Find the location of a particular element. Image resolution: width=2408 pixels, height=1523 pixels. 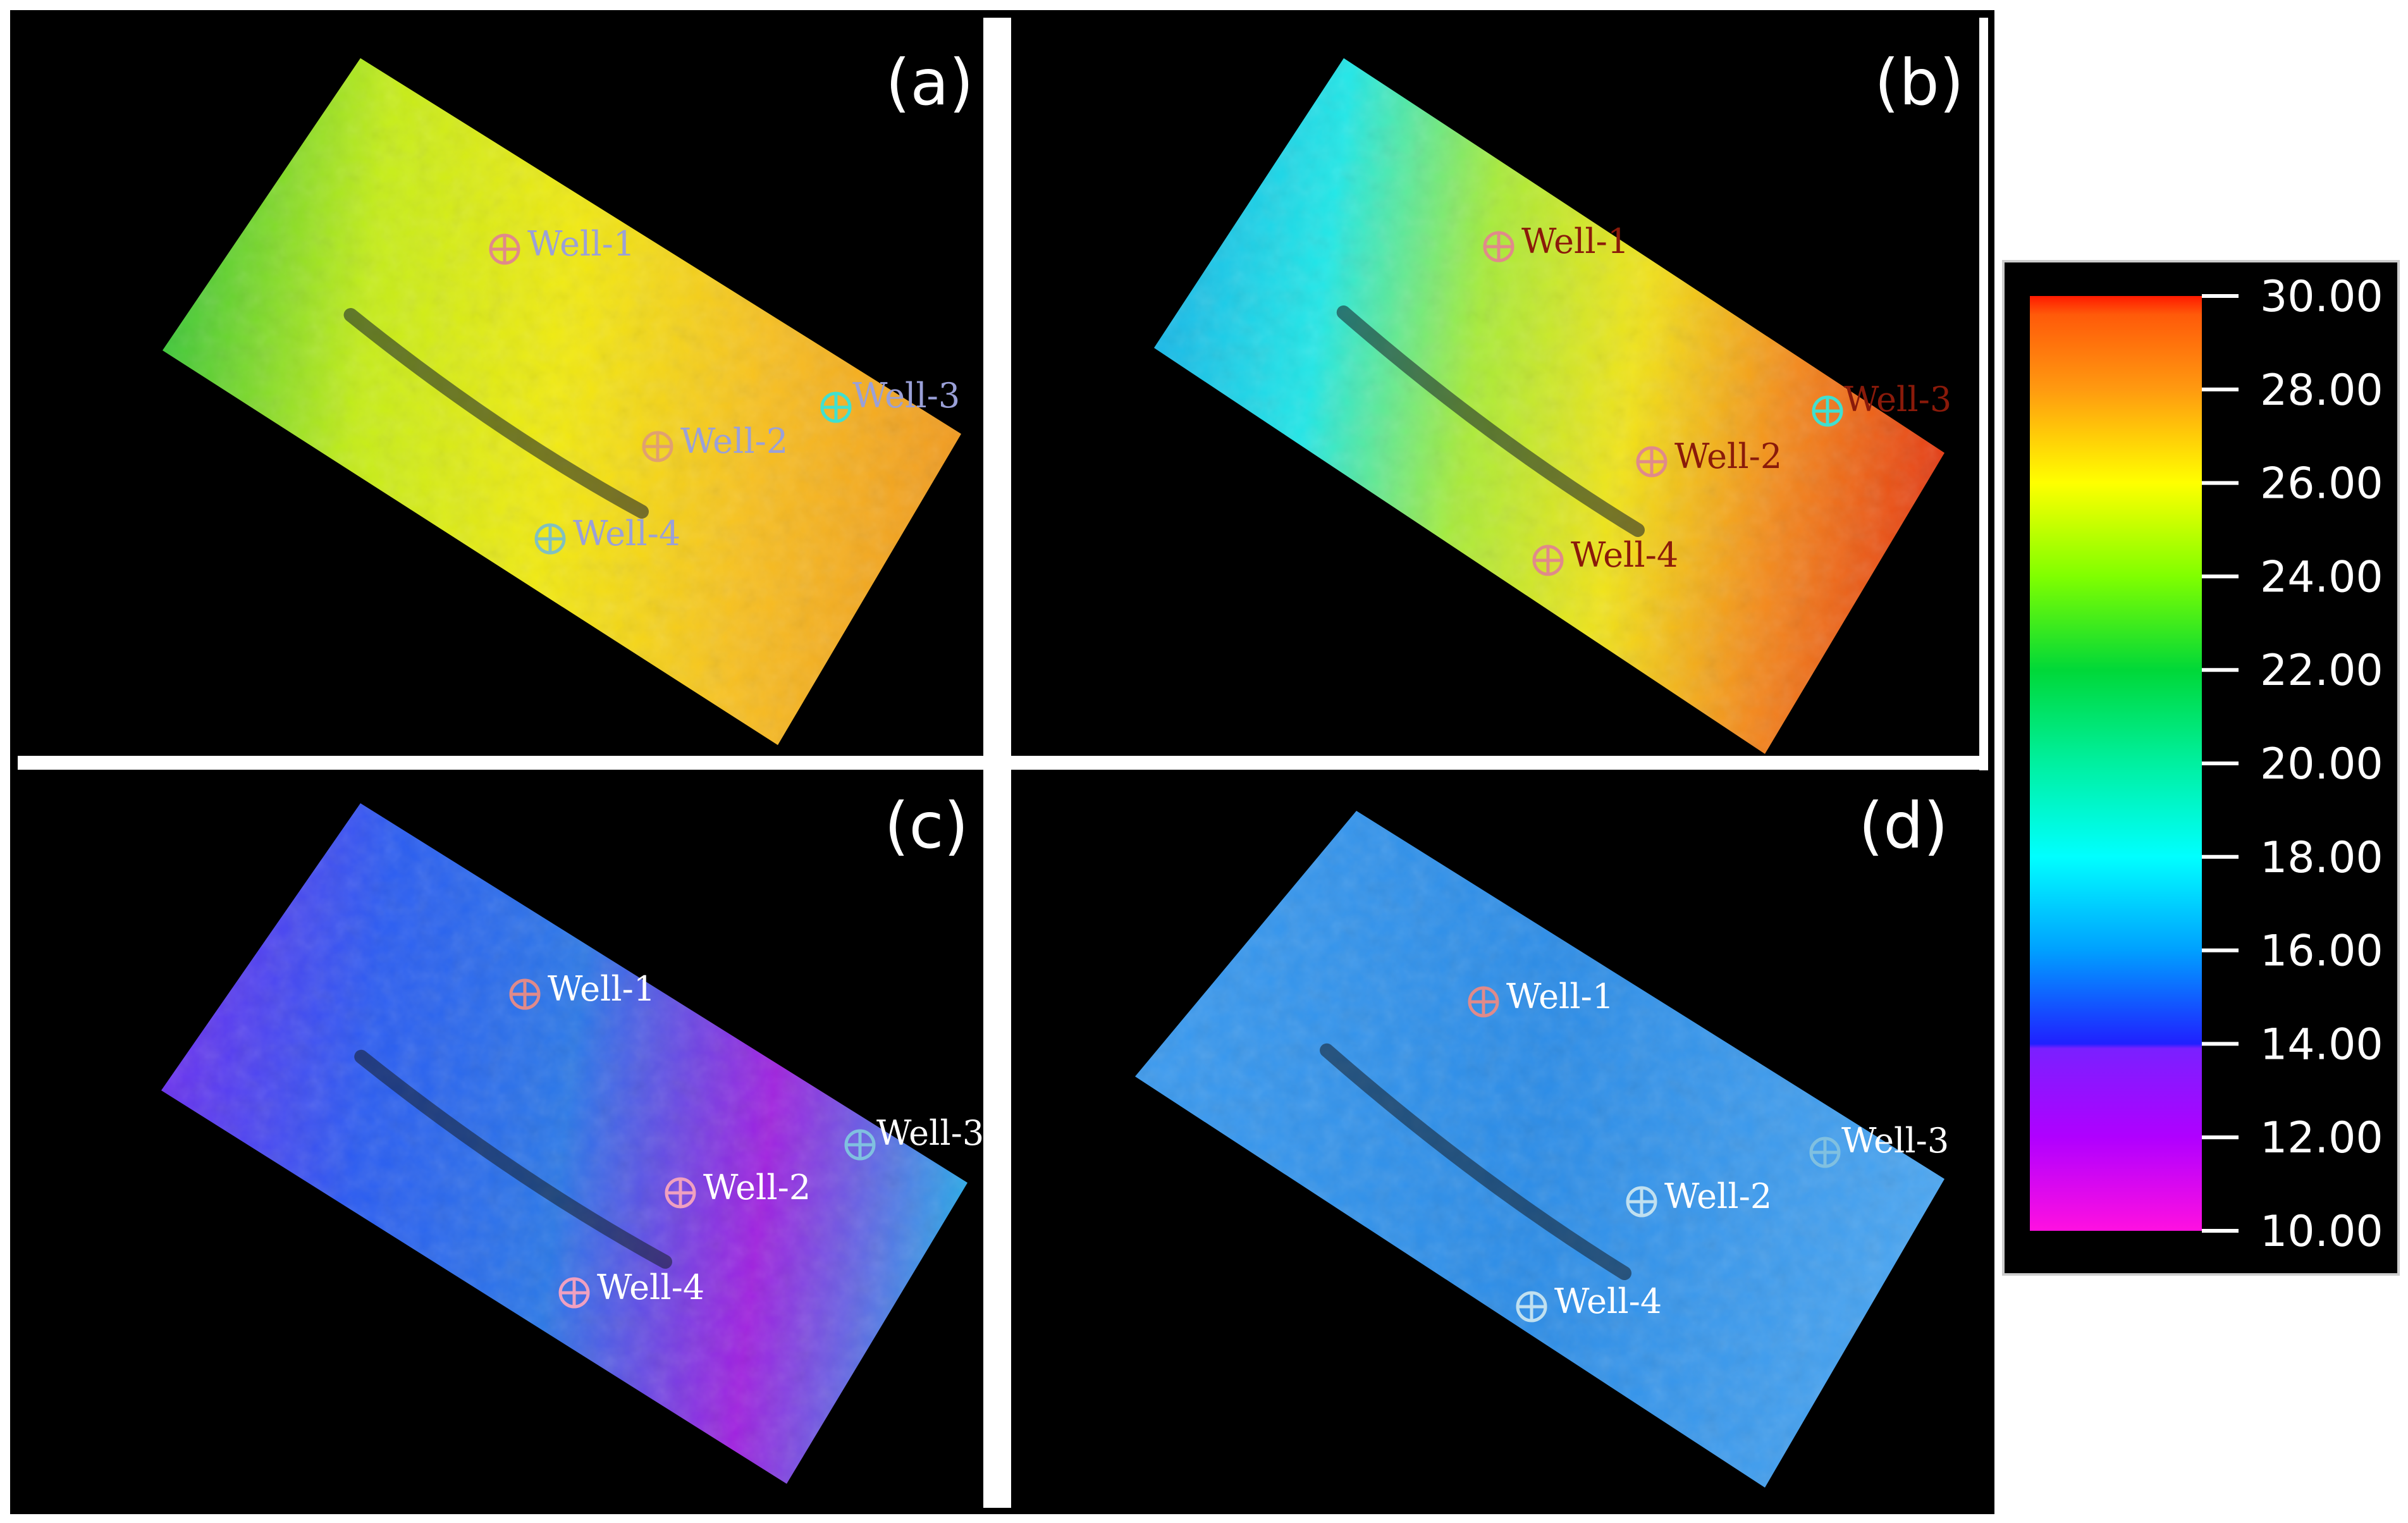

colorbar-tick-label: 22.00 is located at coordinates (2321, 671).